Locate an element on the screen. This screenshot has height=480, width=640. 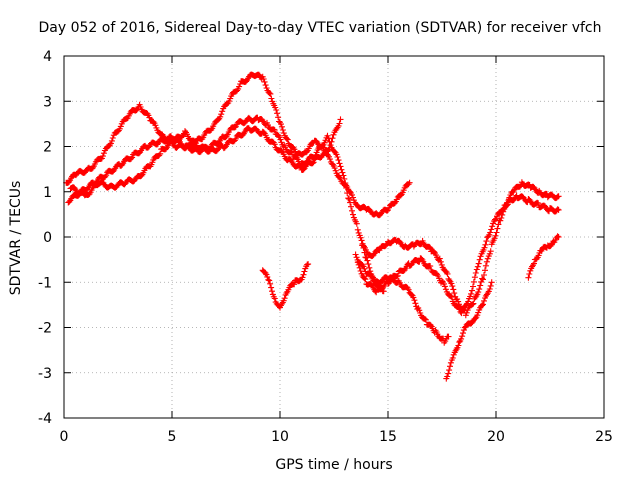
x-tick-label: 5 is located at coordinates (172, 437).